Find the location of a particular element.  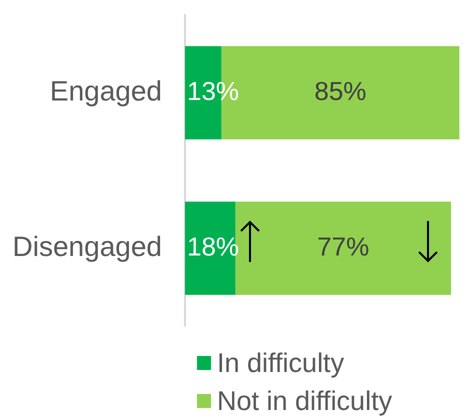

y-tick-label: Engaged is located at coordinates (106, 90).